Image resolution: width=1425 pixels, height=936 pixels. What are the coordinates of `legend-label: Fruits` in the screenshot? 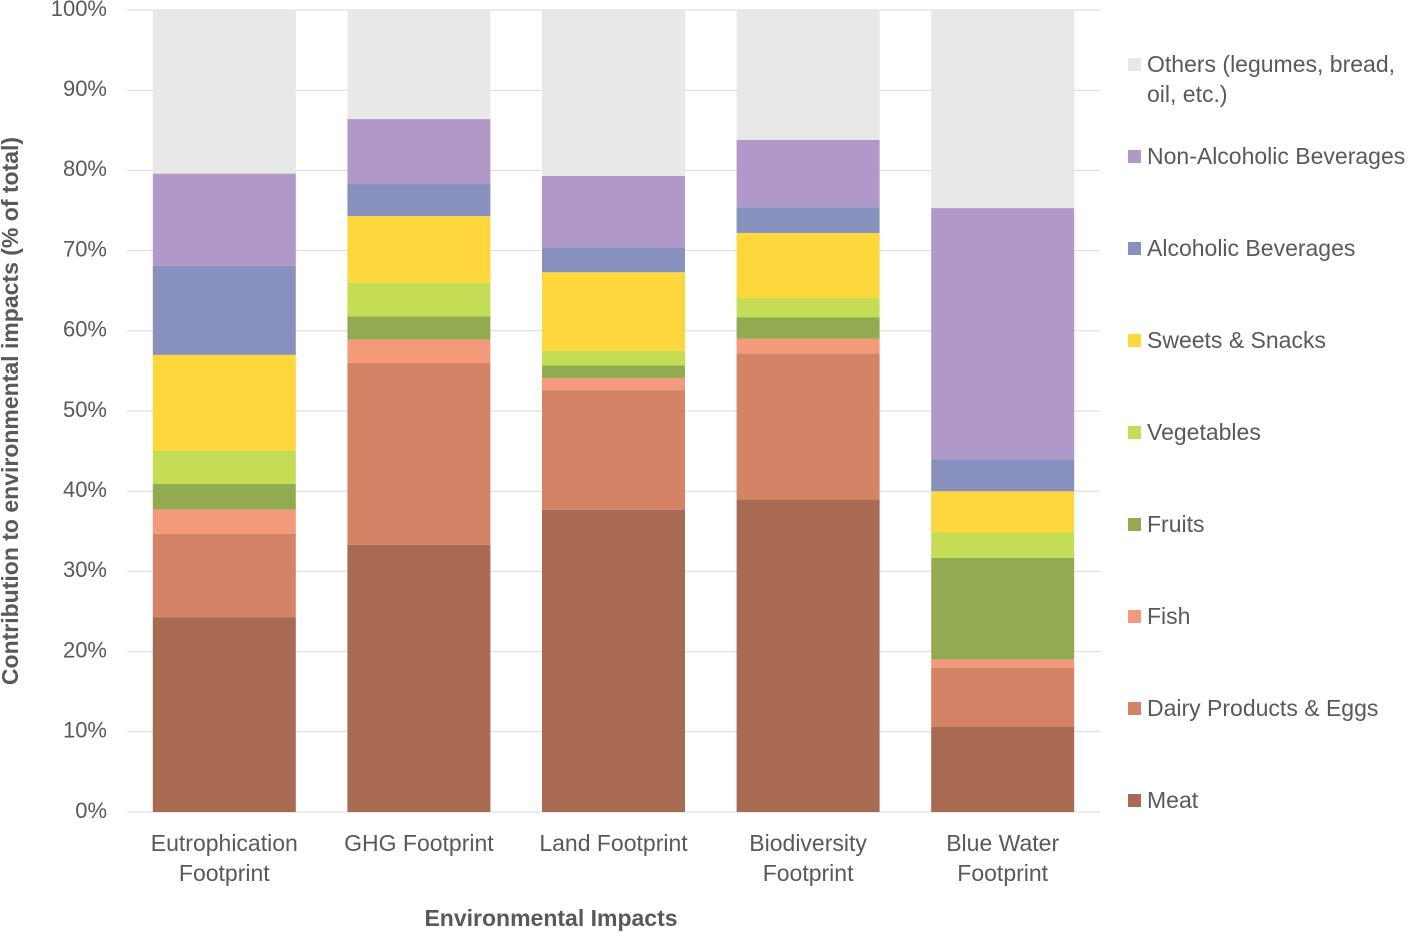 It's located at (1176, 524).